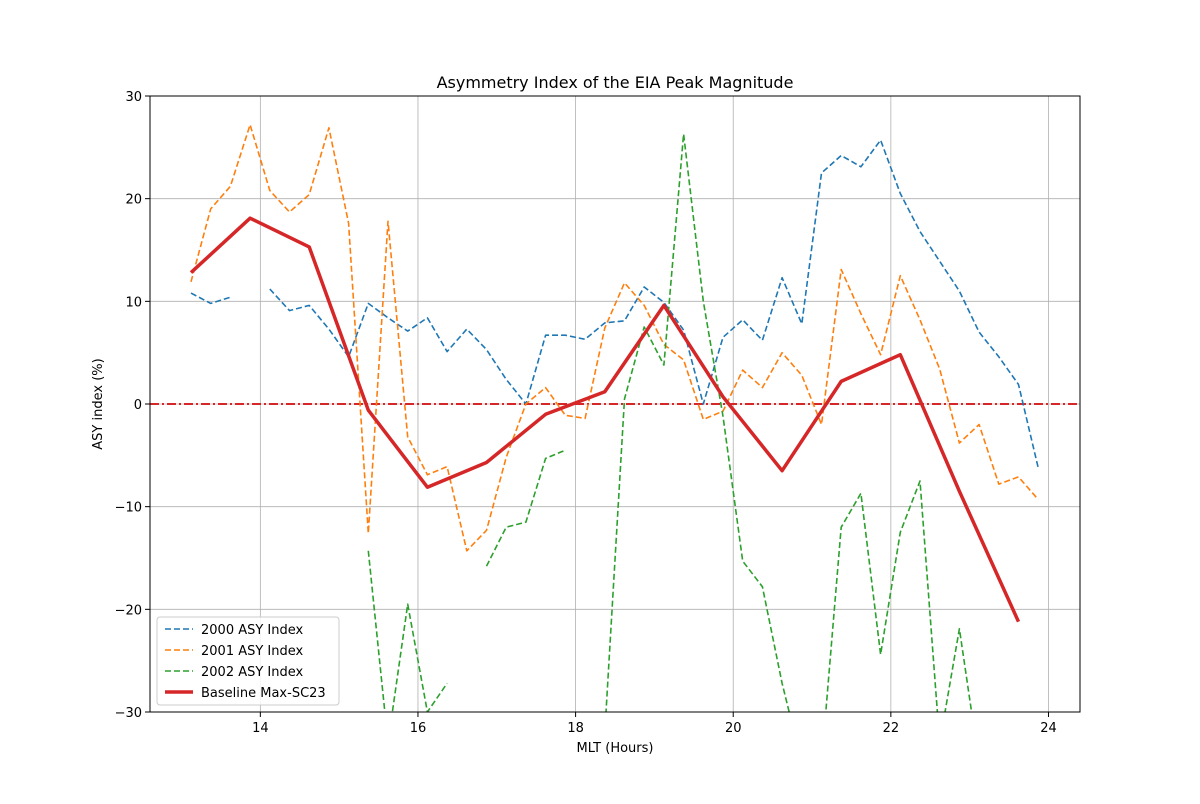 This screenshot has width=1200, height=804. I want to click on legend-label: 2001 ASY Index, so click(252, 651).